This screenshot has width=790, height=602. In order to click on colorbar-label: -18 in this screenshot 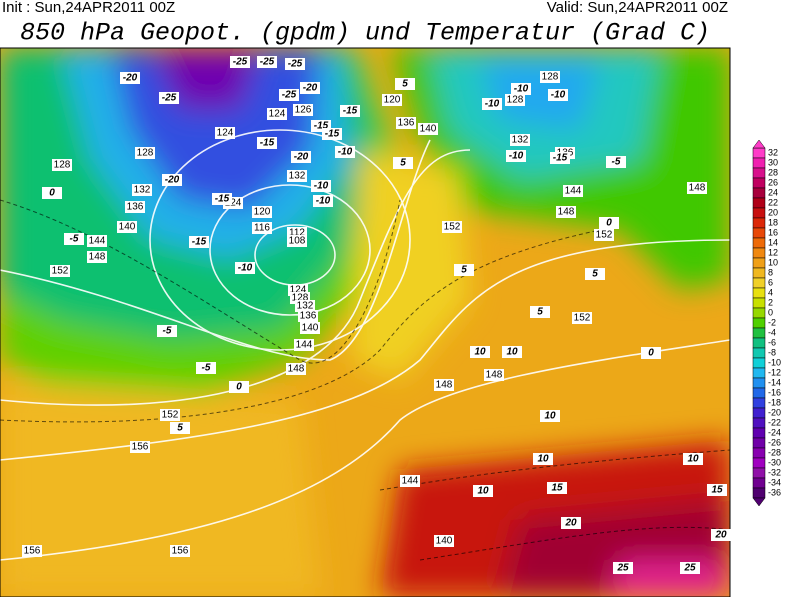, I will do `click(774, 402)`.